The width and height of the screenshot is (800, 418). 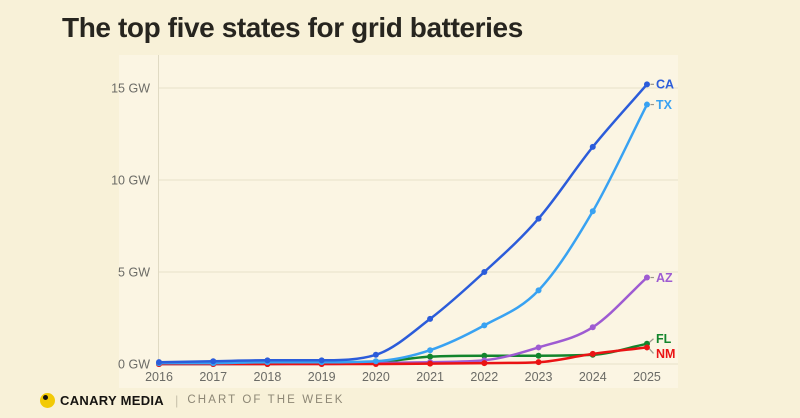 I want to click on y-tick-label-10: 10 GW, so click(x=130, y=180).